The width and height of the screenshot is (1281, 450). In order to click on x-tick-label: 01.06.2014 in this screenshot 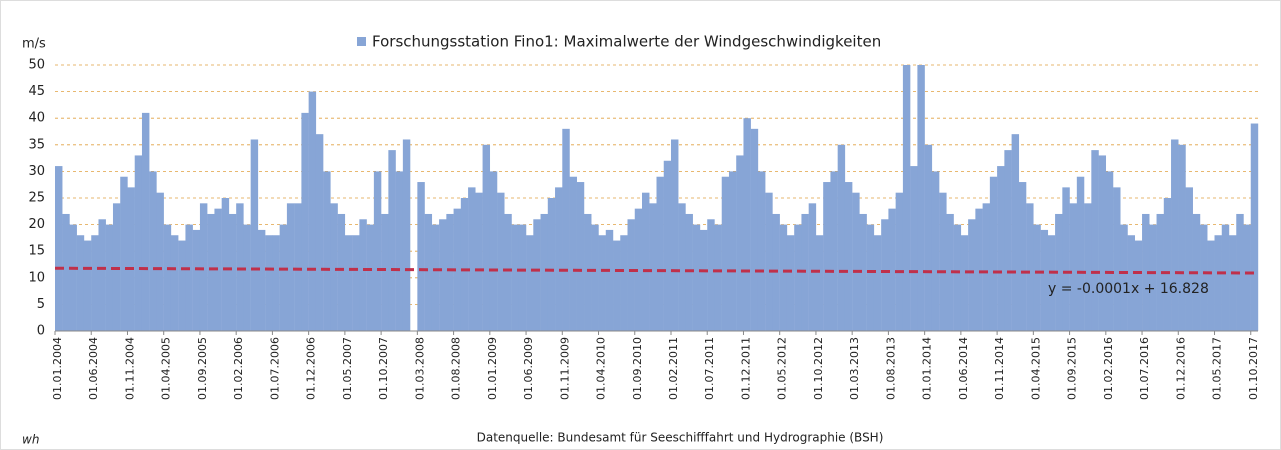, I will do `click(963, 368)`.